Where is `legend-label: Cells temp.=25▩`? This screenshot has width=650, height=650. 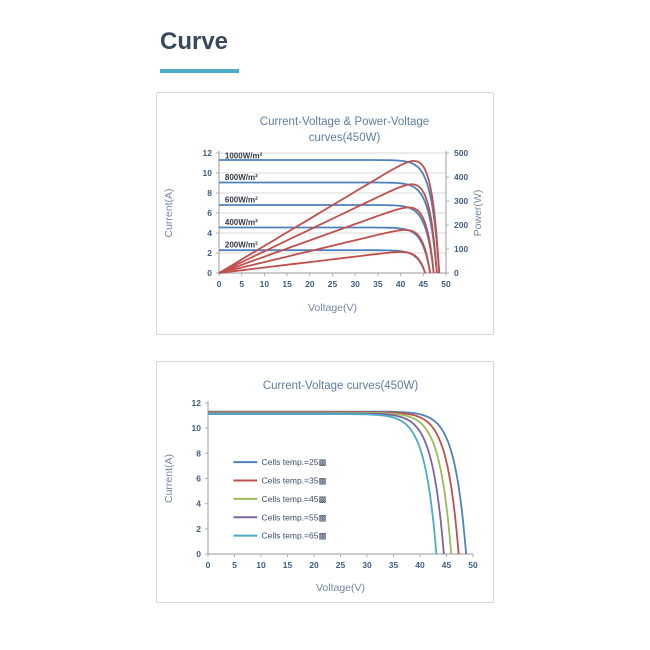
legend-label: Cells temp.=25▩ is located at coordinates (294, 462).